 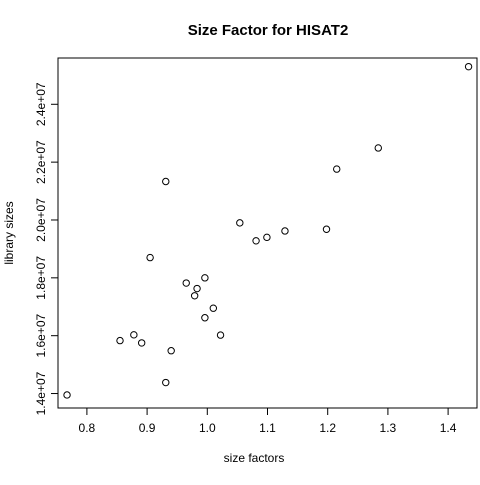 What do you see at coordinates (268, 30) in the screenshot?
I see `chart-title: Size Factor for HISAT2` at bounding box center [268, 30].